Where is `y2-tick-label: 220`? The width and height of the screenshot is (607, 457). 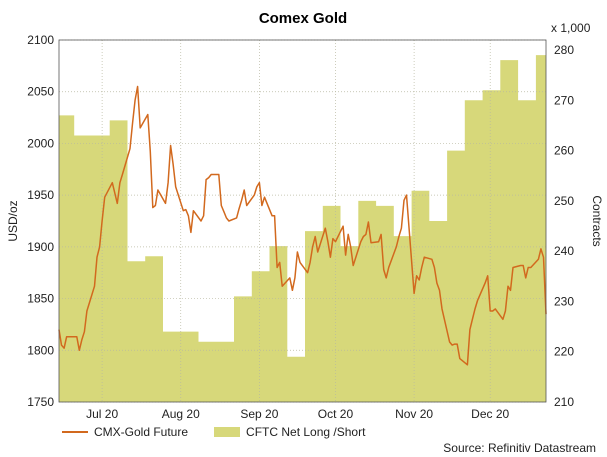 y2-tick-label: 220 is located at coordinates (564, 352).